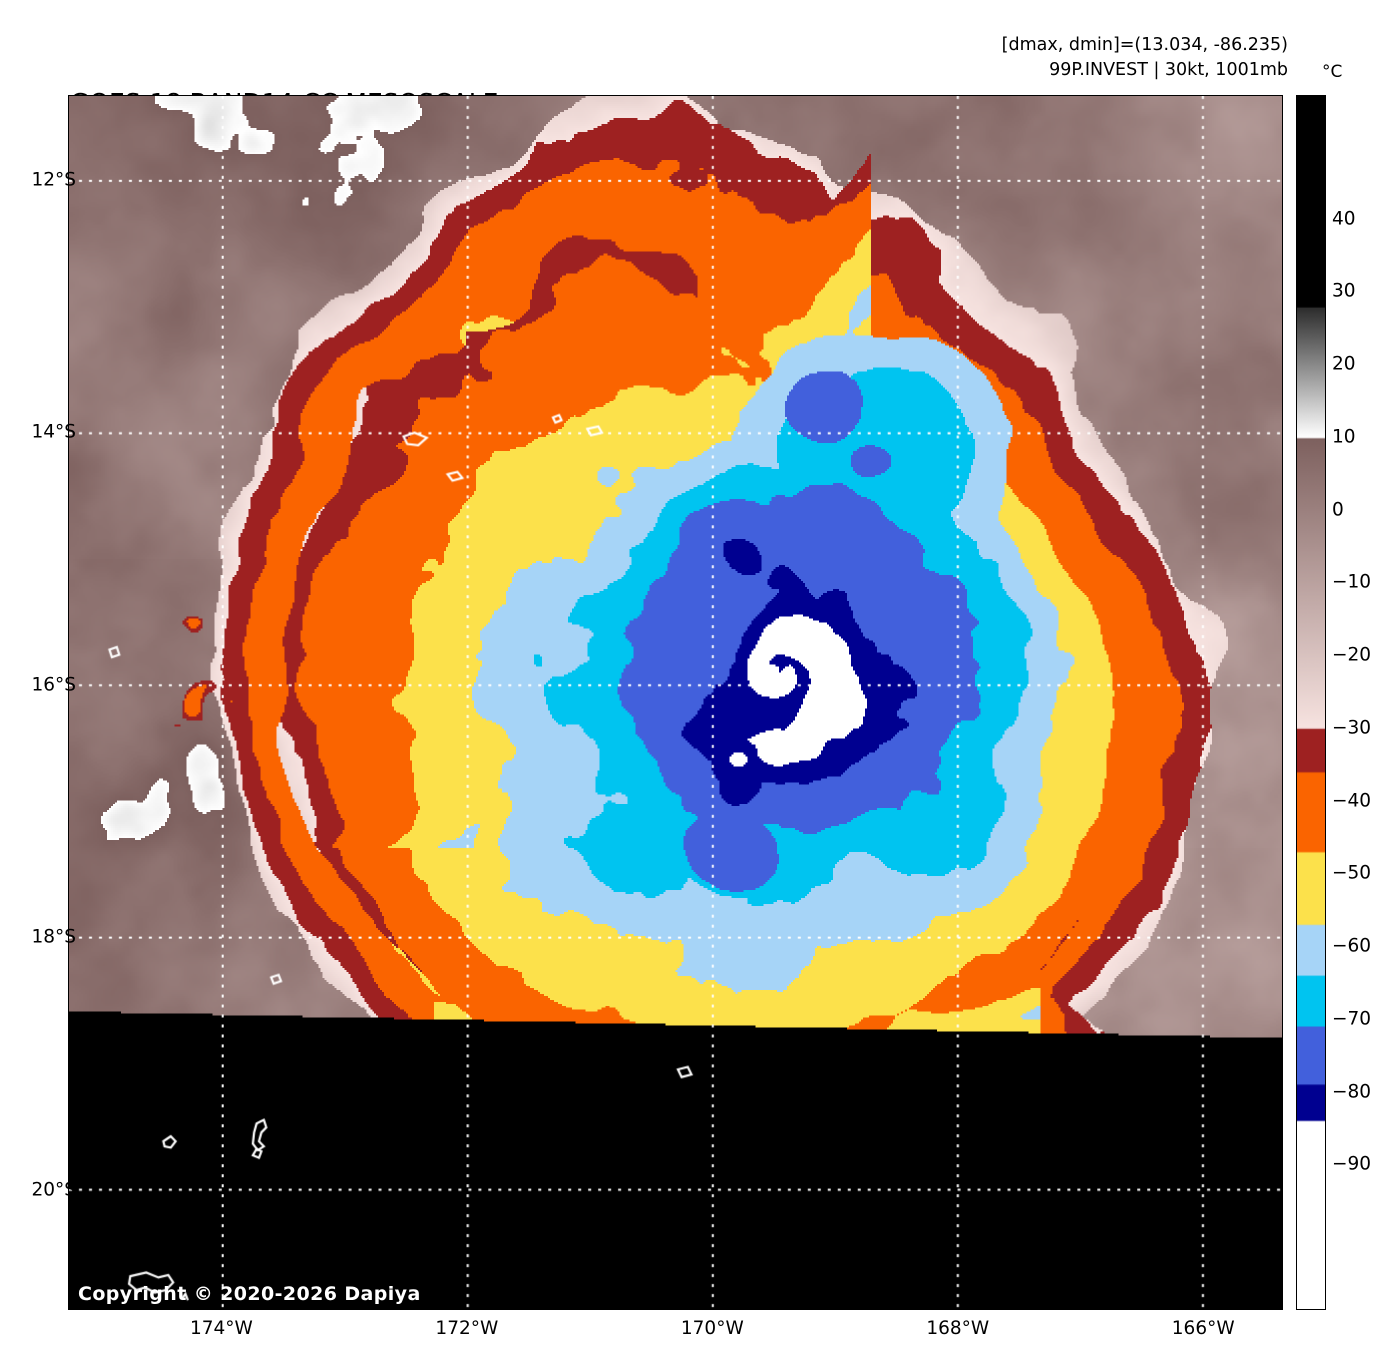 This screenshot has height=1359, width=1388. What do you see at coordinates (53, 180) in the screenshot?
I see `latitude-tick-12S: 12°S` at bounding box center [53, 180].